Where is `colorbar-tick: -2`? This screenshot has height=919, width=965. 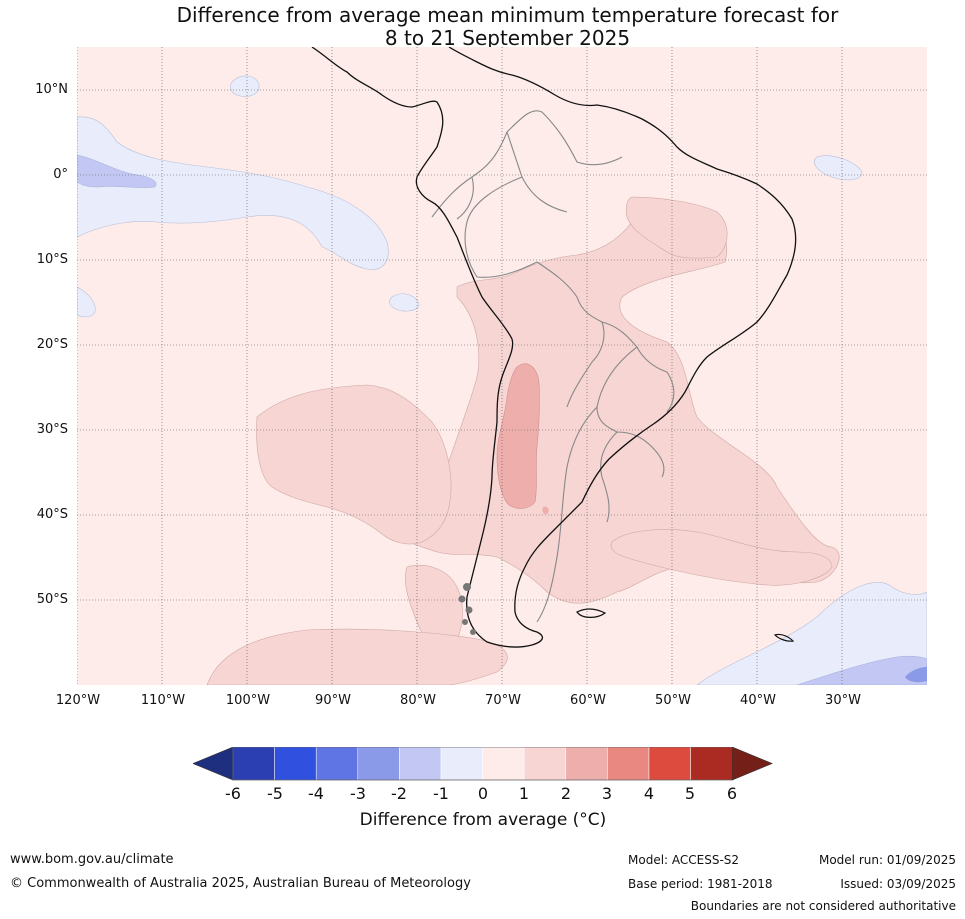
colorbar-tick: -2 is located at coordinates (399, 793).